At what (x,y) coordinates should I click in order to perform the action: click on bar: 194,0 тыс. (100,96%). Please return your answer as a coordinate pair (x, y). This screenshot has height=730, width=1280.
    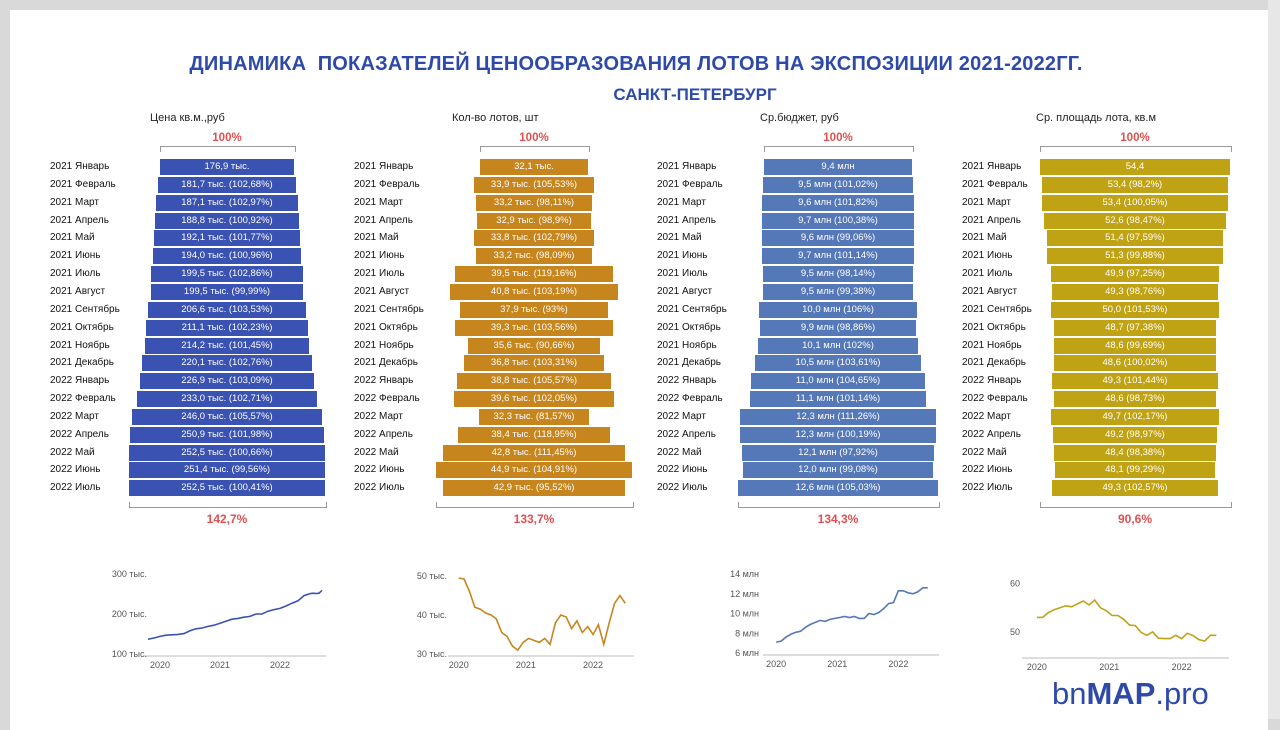
    Looking at the image, I should click on (227, 256).